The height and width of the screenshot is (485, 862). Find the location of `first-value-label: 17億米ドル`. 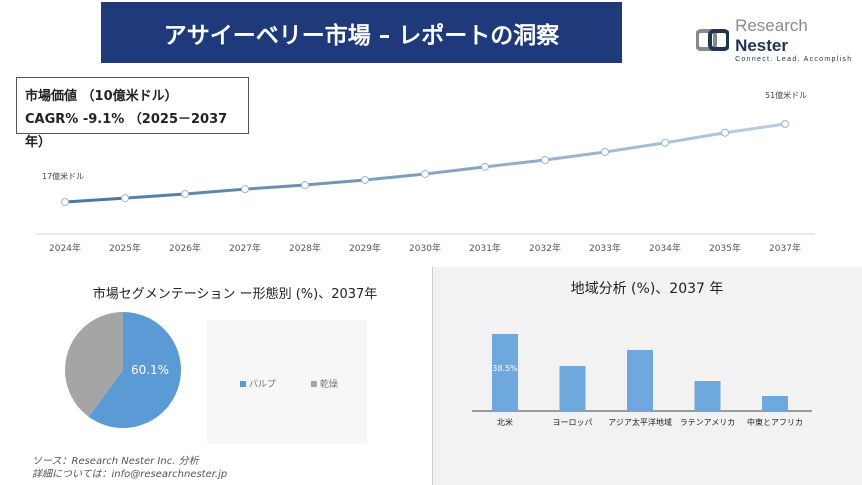

first-value-label: 17億米ドル is located at coordinates (63, 176).